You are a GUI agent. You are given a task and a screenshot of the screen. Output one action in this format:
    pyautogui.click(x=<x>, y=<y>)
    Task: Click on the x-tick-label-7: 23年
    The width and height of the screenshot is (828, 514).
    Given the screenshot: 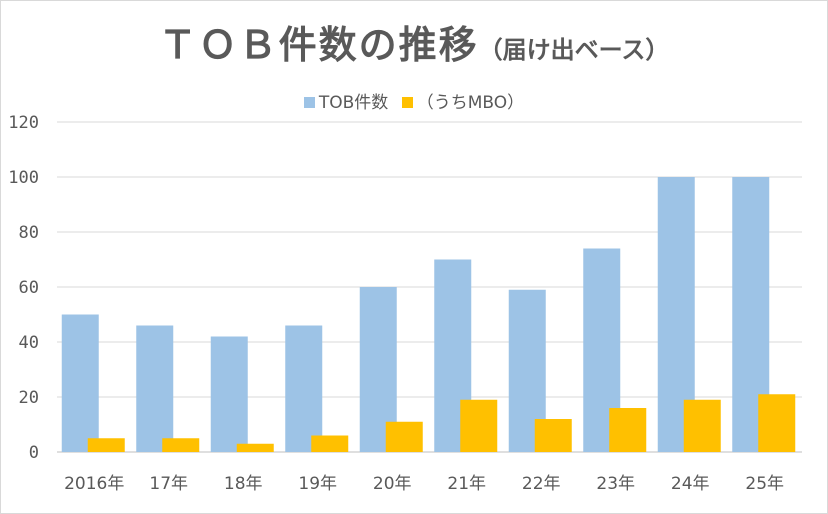 What is the action you would take?
    pyautogui.click(x=615, y=484)
    